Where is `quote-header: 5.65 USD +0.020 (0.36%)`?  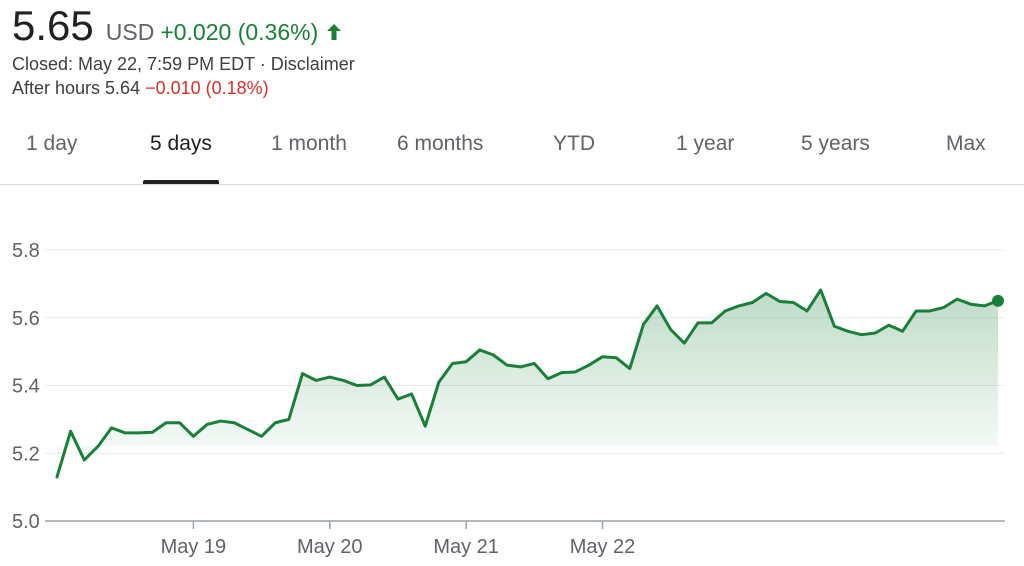 quote-header: 5.65 USD +0.020 (0.36%) is located at coordinates (178, 26).